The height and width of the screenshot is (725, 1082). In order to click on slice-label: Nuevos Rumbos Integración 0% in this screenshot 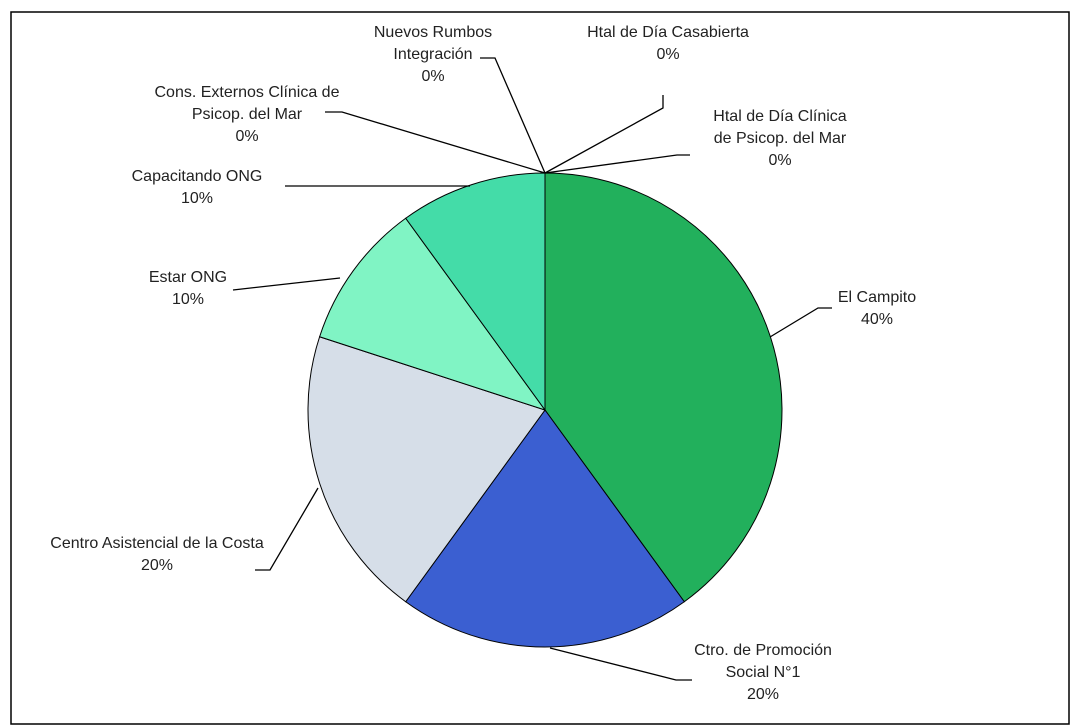, I will do `click(433, 55)`.